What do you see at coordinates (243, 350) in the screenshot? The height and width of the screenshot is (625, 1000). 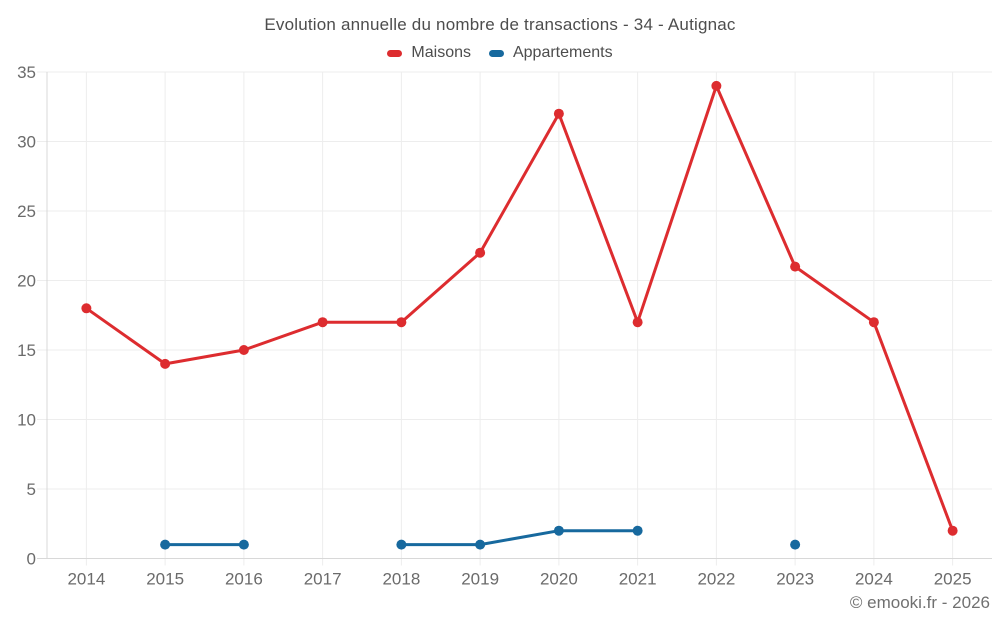 I see `data-point-maisons-2016` at bounding box center [243, 350].